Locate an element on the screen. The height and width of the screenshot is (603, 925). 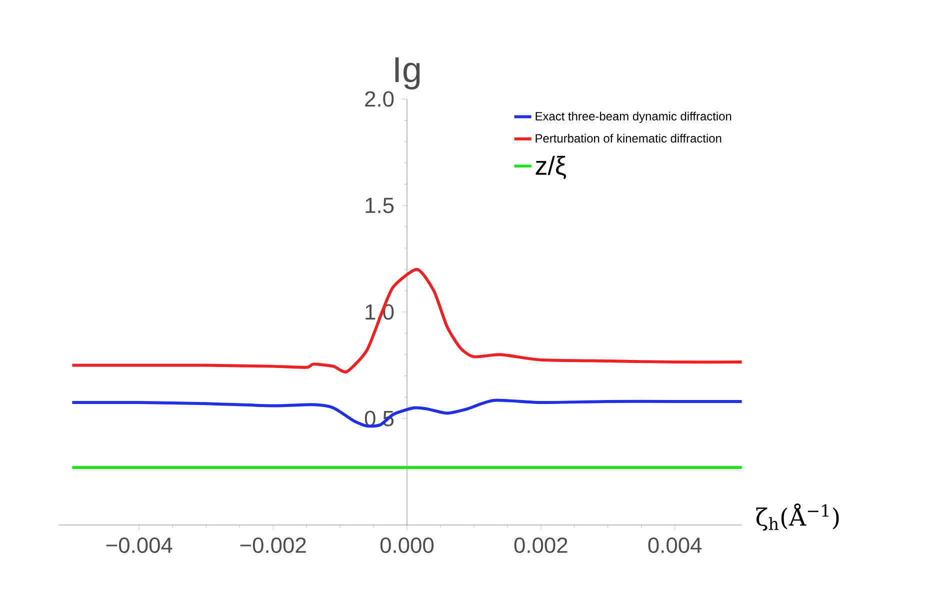
x-tick-label: −0.004 is located at coordinates (139, 545).